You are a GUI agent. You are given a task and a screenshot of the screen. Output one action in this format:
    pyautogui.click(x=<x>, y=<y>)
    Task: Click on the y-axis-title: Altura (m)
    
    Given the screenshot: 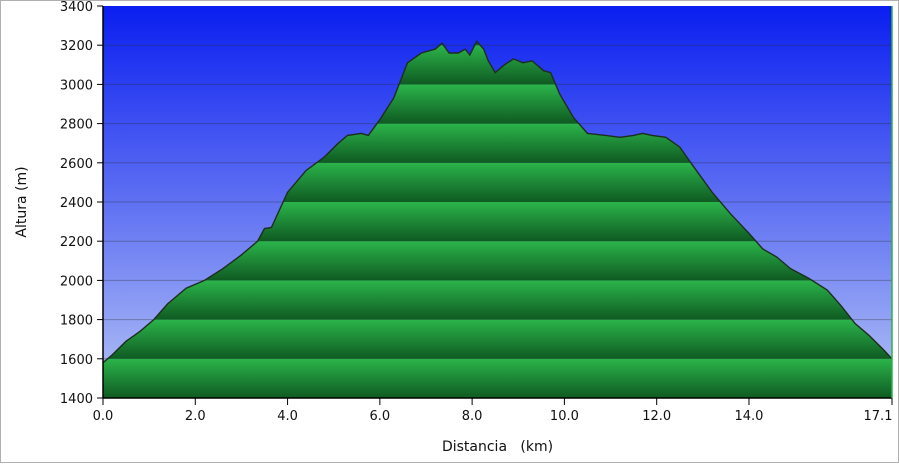 What is the action you would take?
    pyautogui.click(x=22, y=201)
    